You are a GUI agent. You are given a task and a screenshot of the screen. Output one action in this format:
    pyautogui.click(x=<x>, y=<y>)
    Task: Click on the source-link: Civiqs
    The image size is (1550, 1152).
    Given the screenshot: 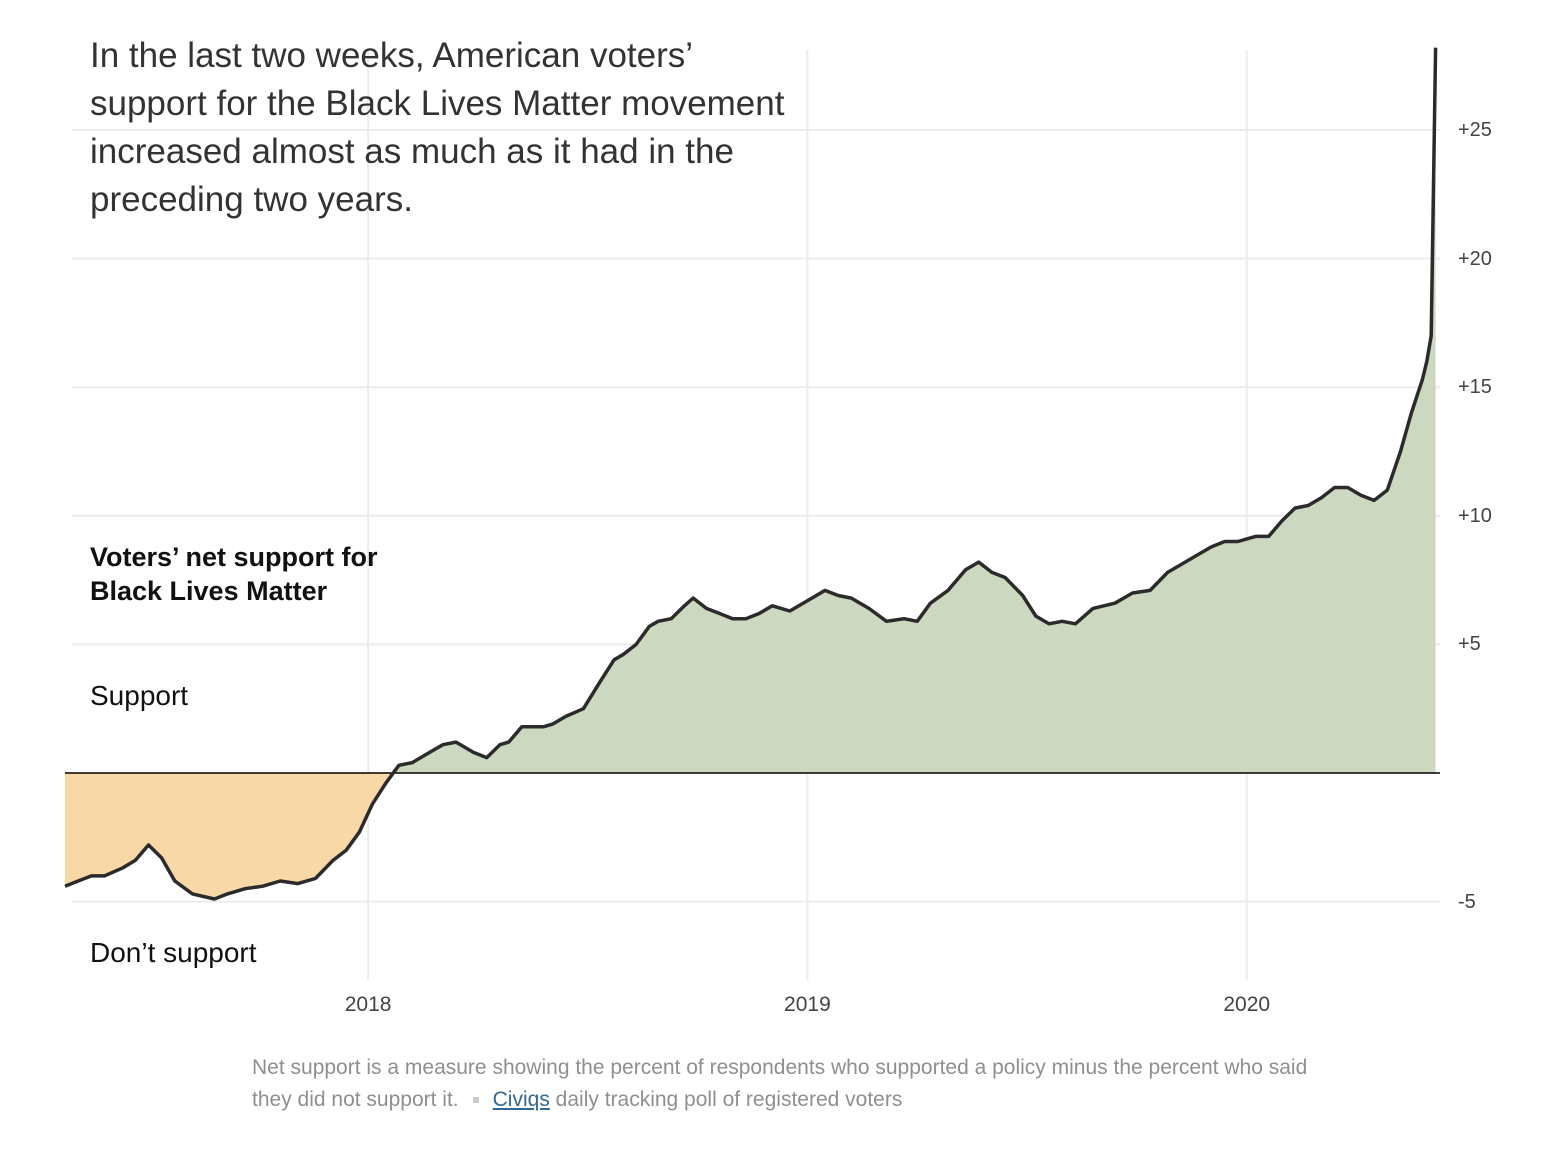 What is the action you would take?
    pyautogui.click(x=521, y=1099)
    